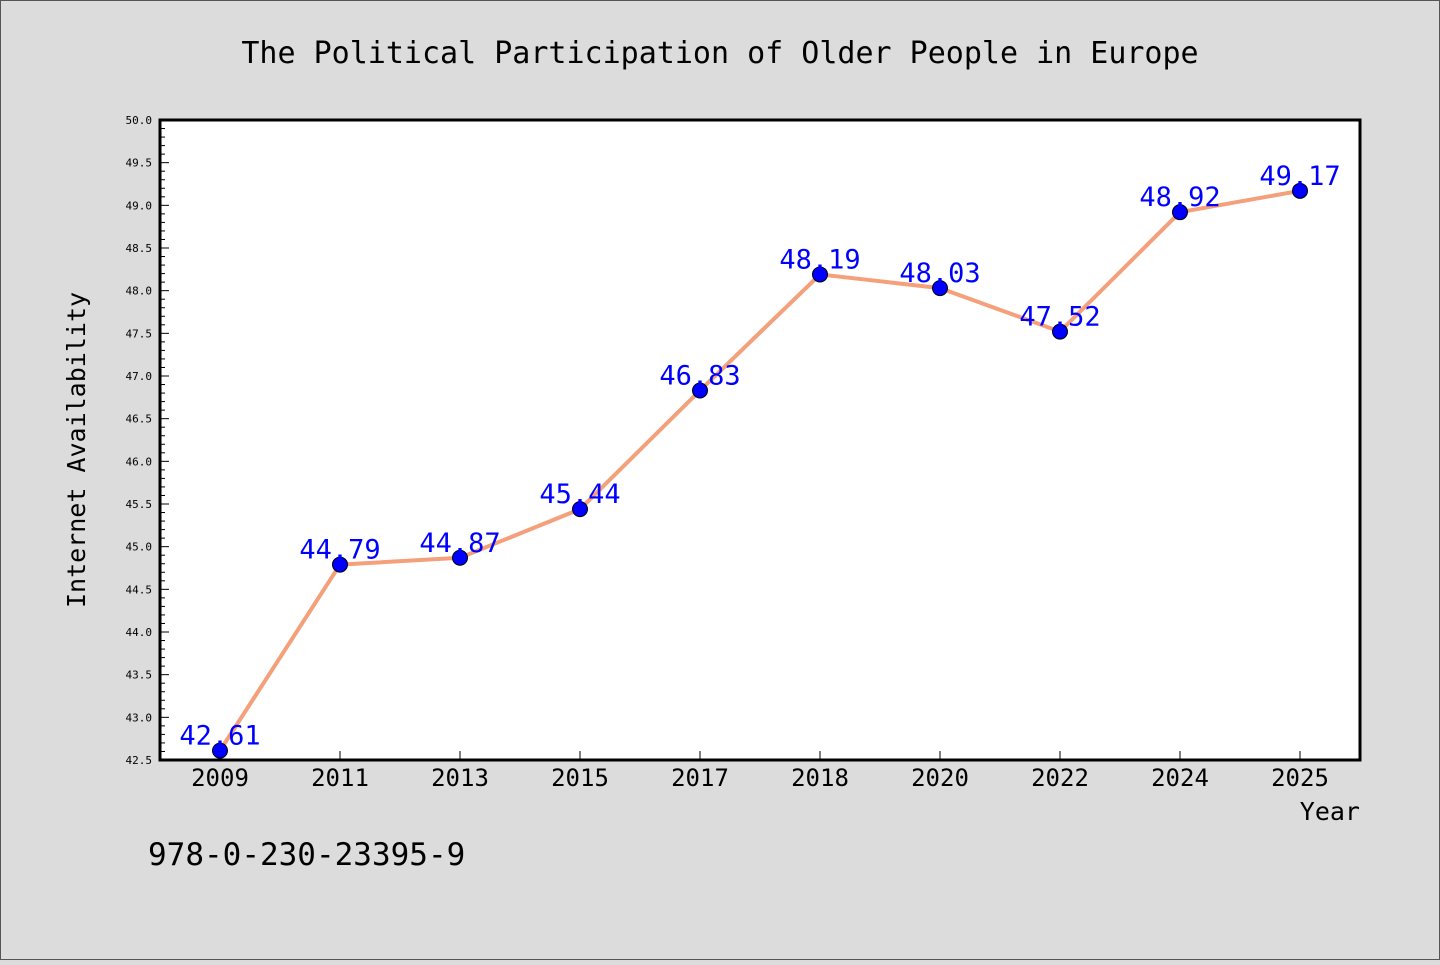 This screenshot has height=965, width=1440. Describe the element at coordinates (579, 494) in the screenshot. I see `data-label: 45.44` at that location.